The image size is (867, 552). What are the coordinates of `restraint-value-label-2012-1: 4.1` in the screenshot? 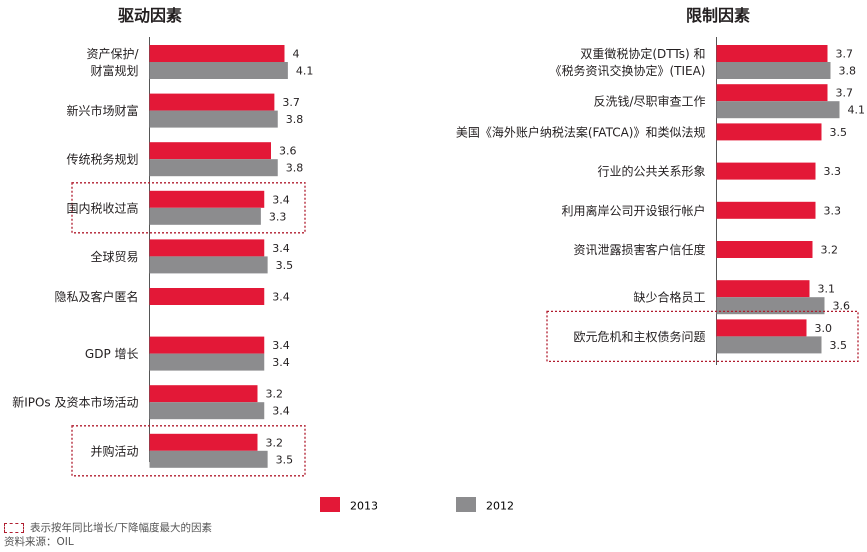 It's located at (857, 110).